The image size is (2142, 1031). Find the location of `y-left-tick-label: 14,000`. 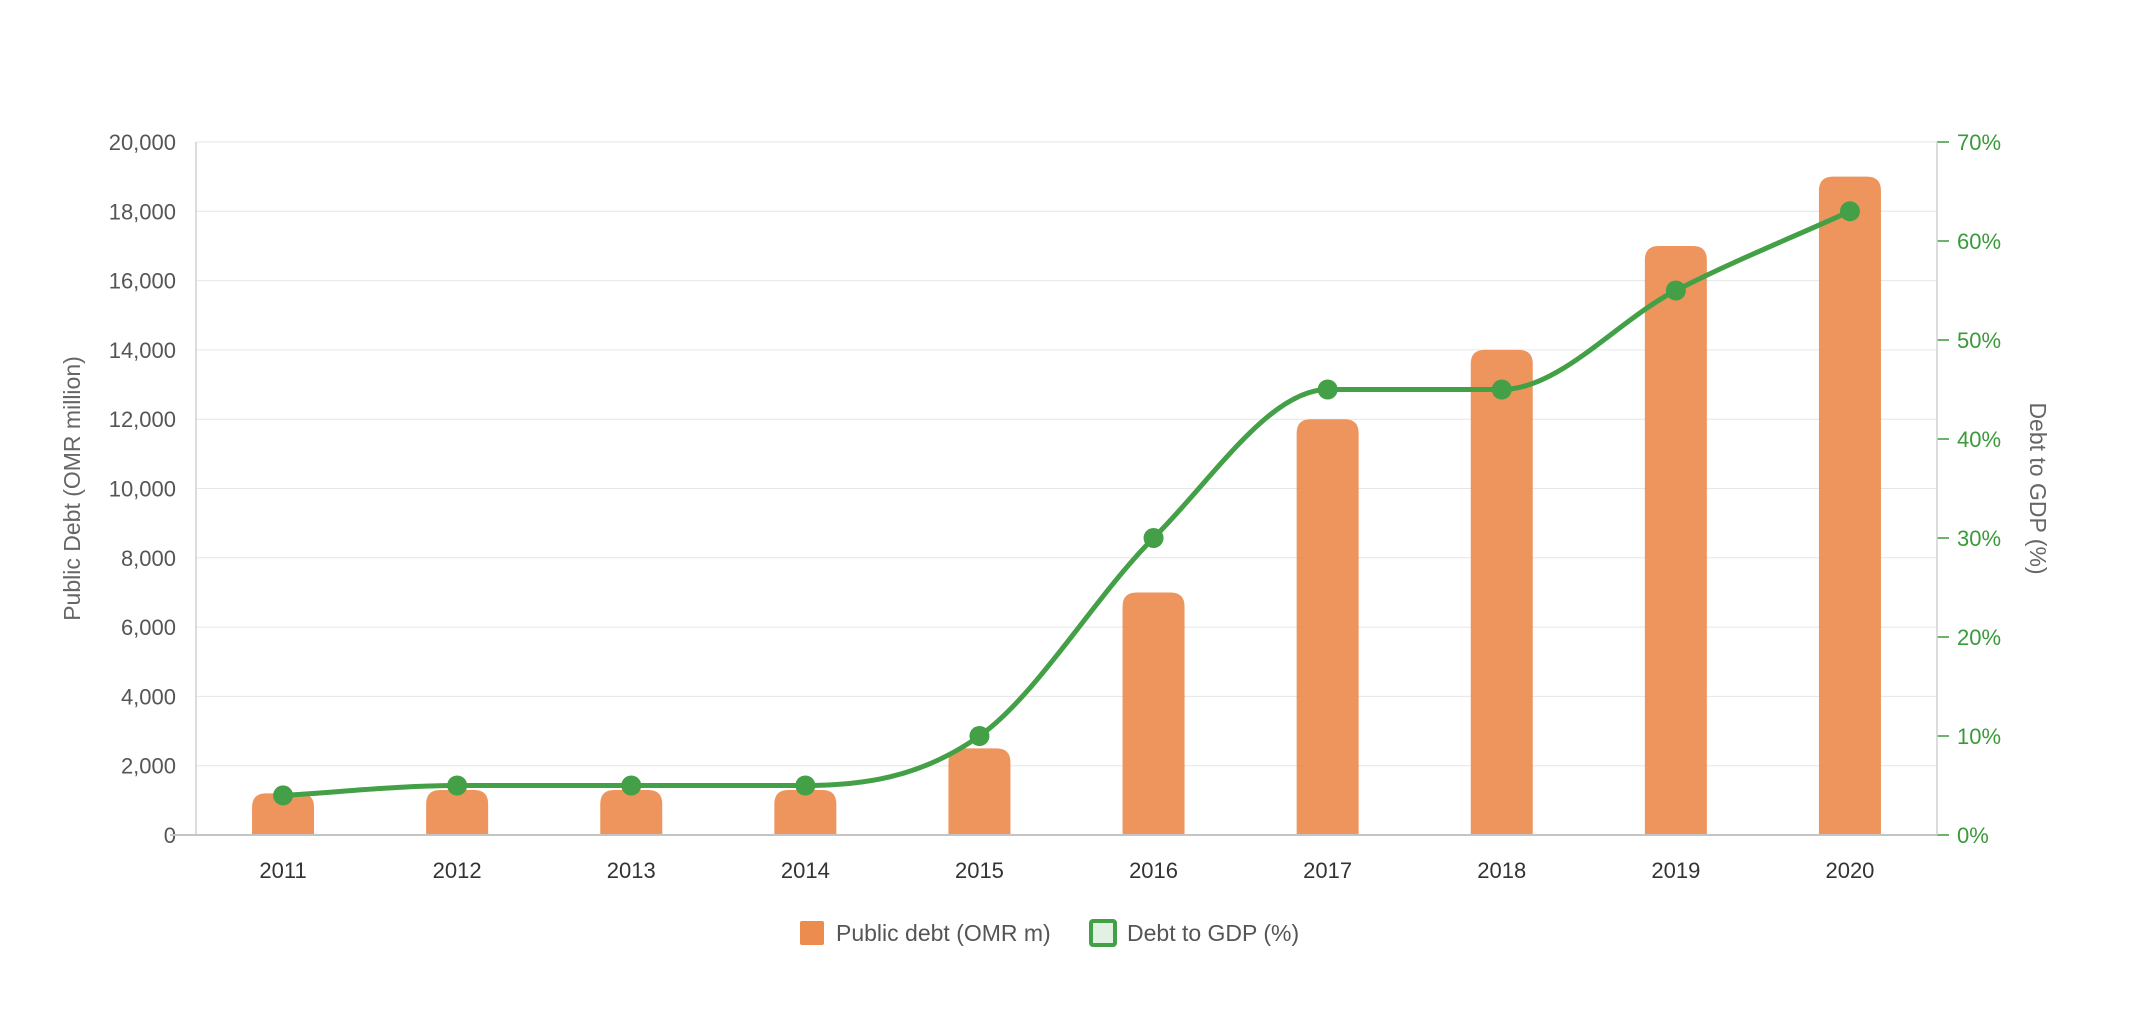

y-left-tick-label: 14,000 is located at coordinates (142, 350).